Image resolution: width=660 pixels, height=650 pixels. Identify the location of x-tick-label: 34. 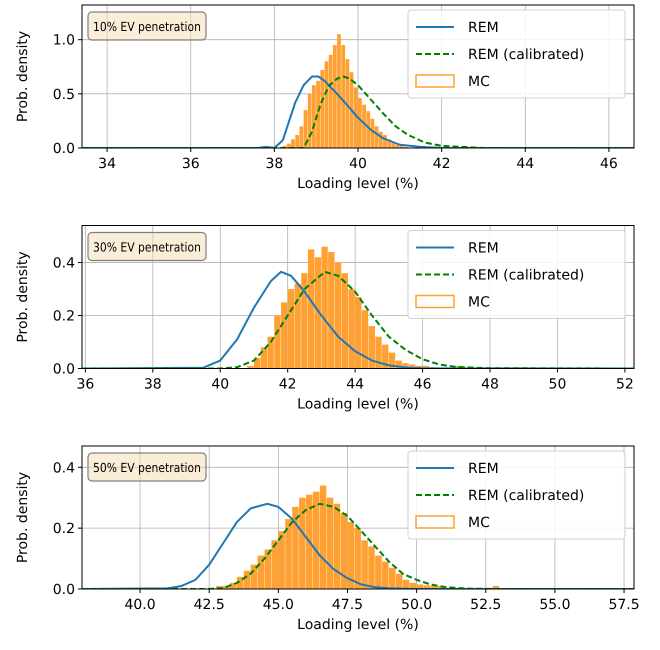
(107, 164).